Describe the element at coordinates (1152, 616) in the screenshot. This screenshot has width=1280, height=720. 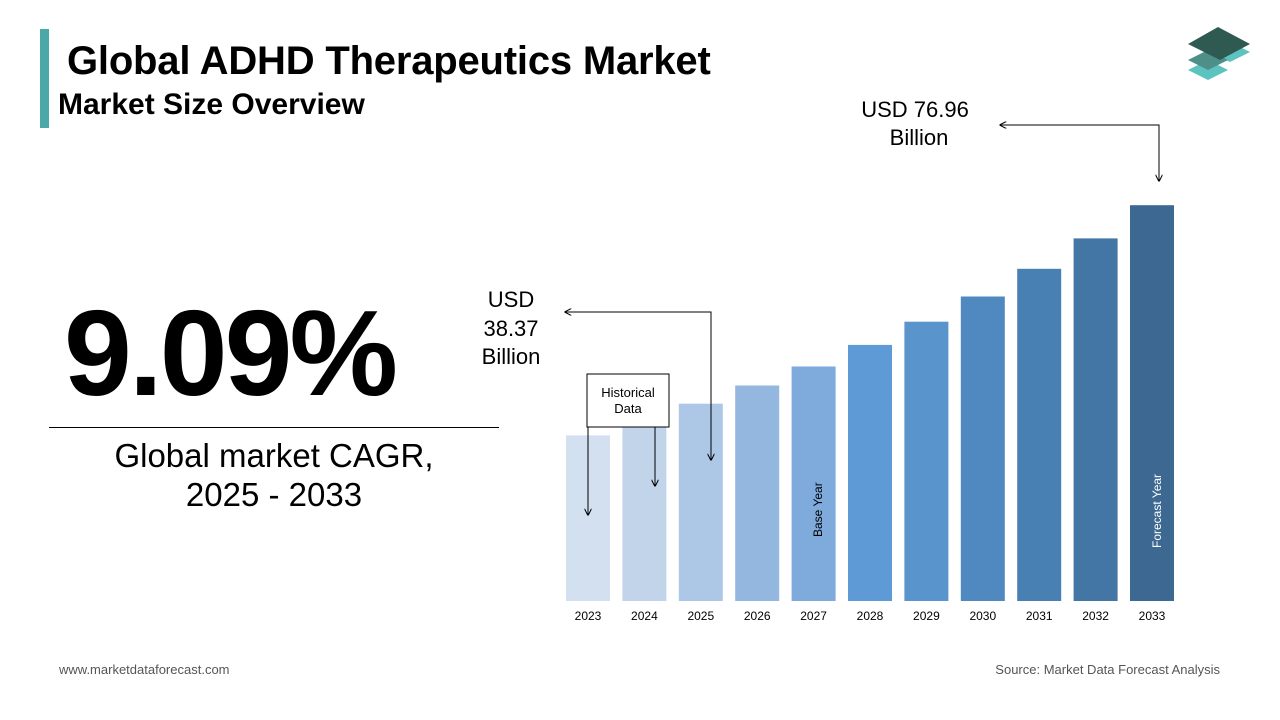
I see `x-tick-2033: 2033` at that location.